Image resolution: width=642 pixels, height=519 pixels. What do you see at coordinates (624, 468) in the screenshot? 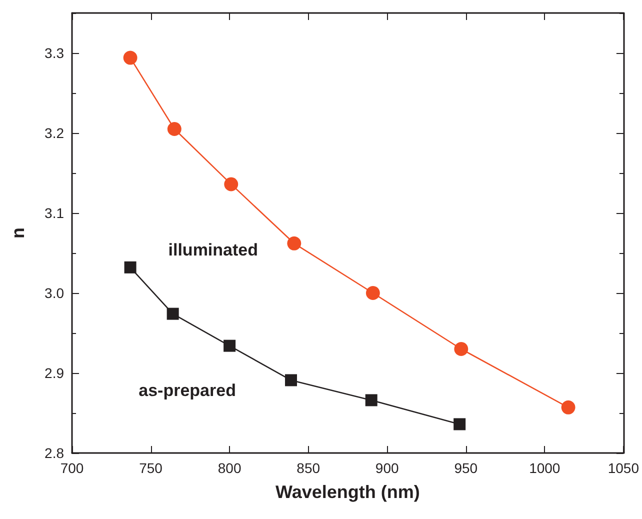
I see `x-tick-label: 1050` at bounding box center [624, 468].